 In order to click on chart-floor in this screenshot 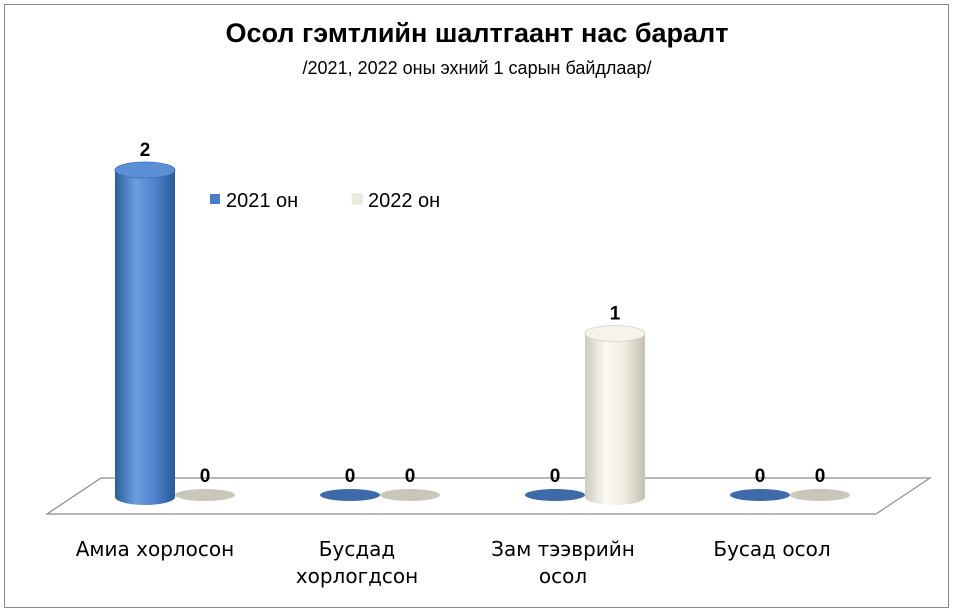, I will do `click(488, 496)`.